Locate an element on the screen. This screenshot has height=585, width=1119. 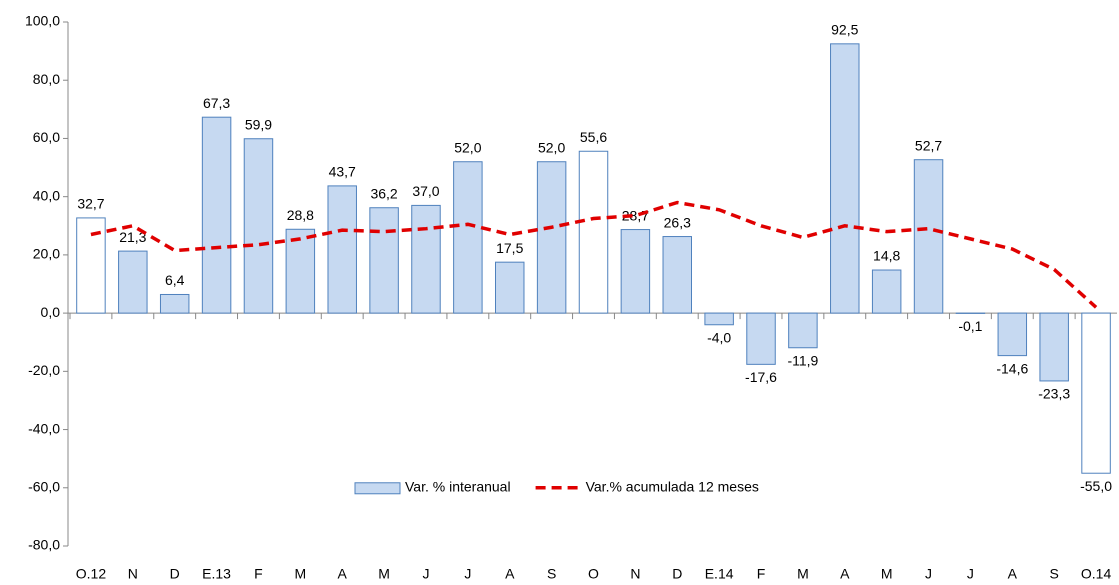
data-label: 67,3 is located at coordinates (216, 103).